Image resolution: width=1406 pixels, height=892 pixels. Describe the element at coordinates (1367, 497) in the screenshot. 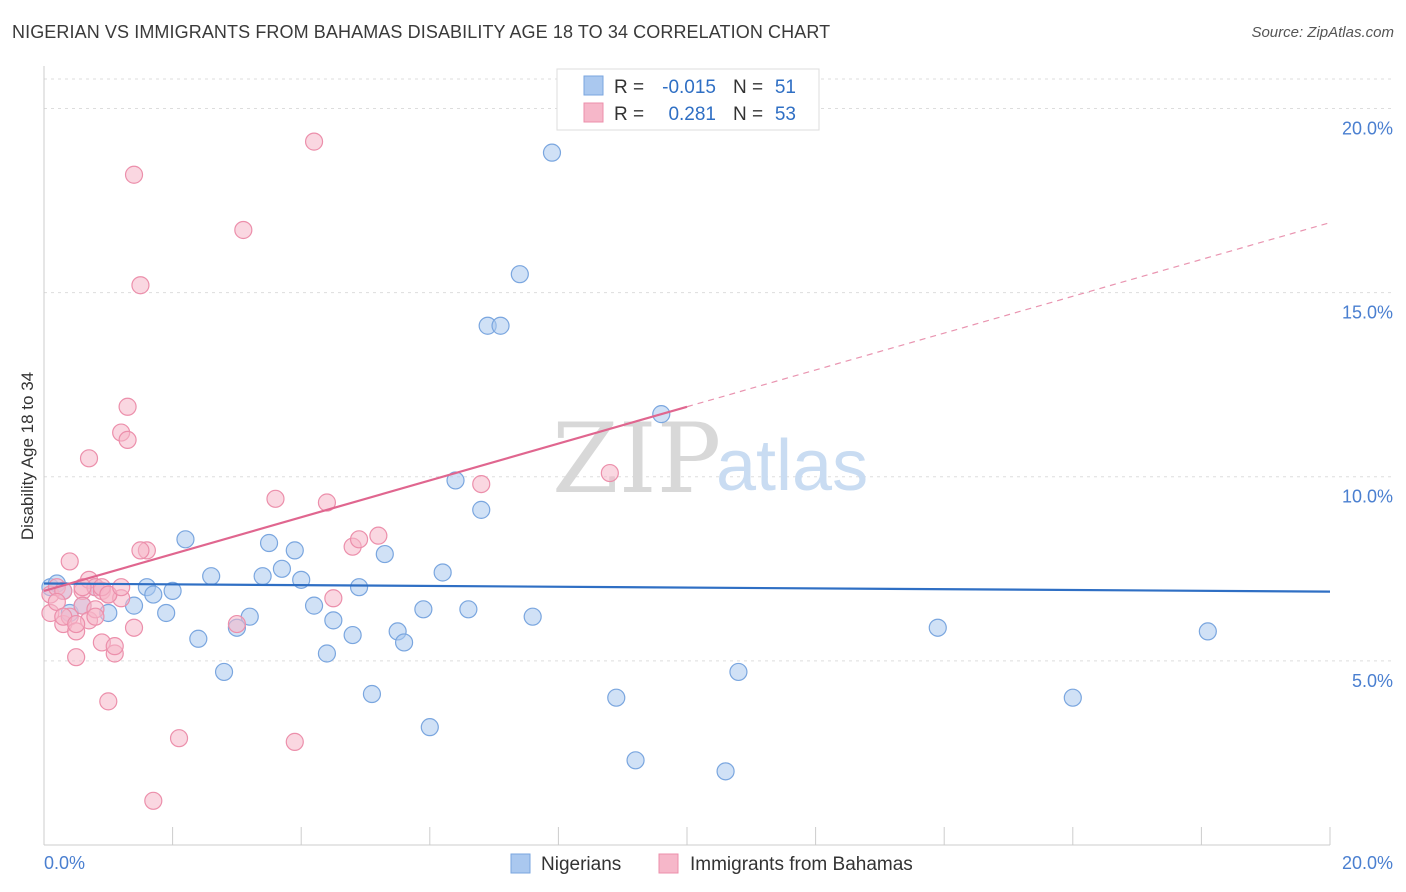

I see `y-tick-label: 10.0%` at that location.